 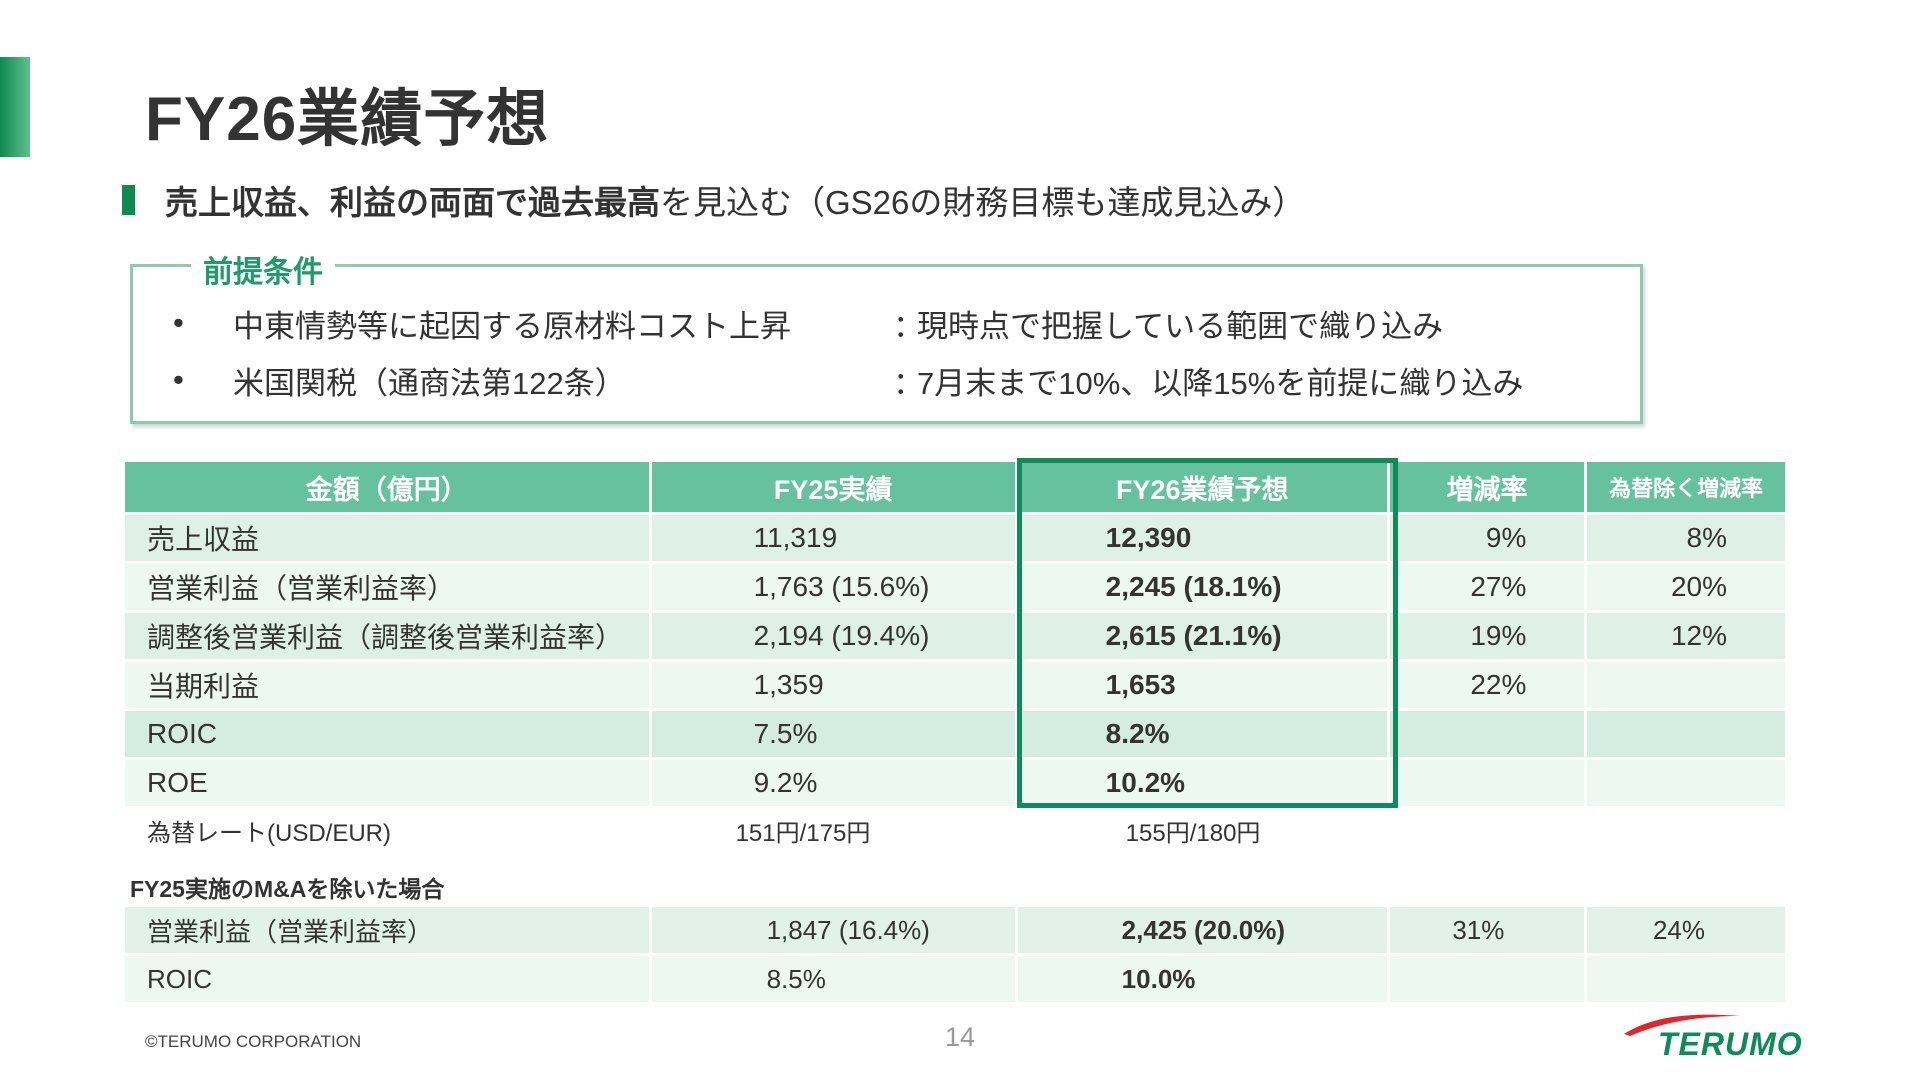 What do you see at coordinates (287, 889) in the screenshot?
I see `ma-section-title: FY25実施のM&Aを除いた場合` at bounding box center [287, 889].